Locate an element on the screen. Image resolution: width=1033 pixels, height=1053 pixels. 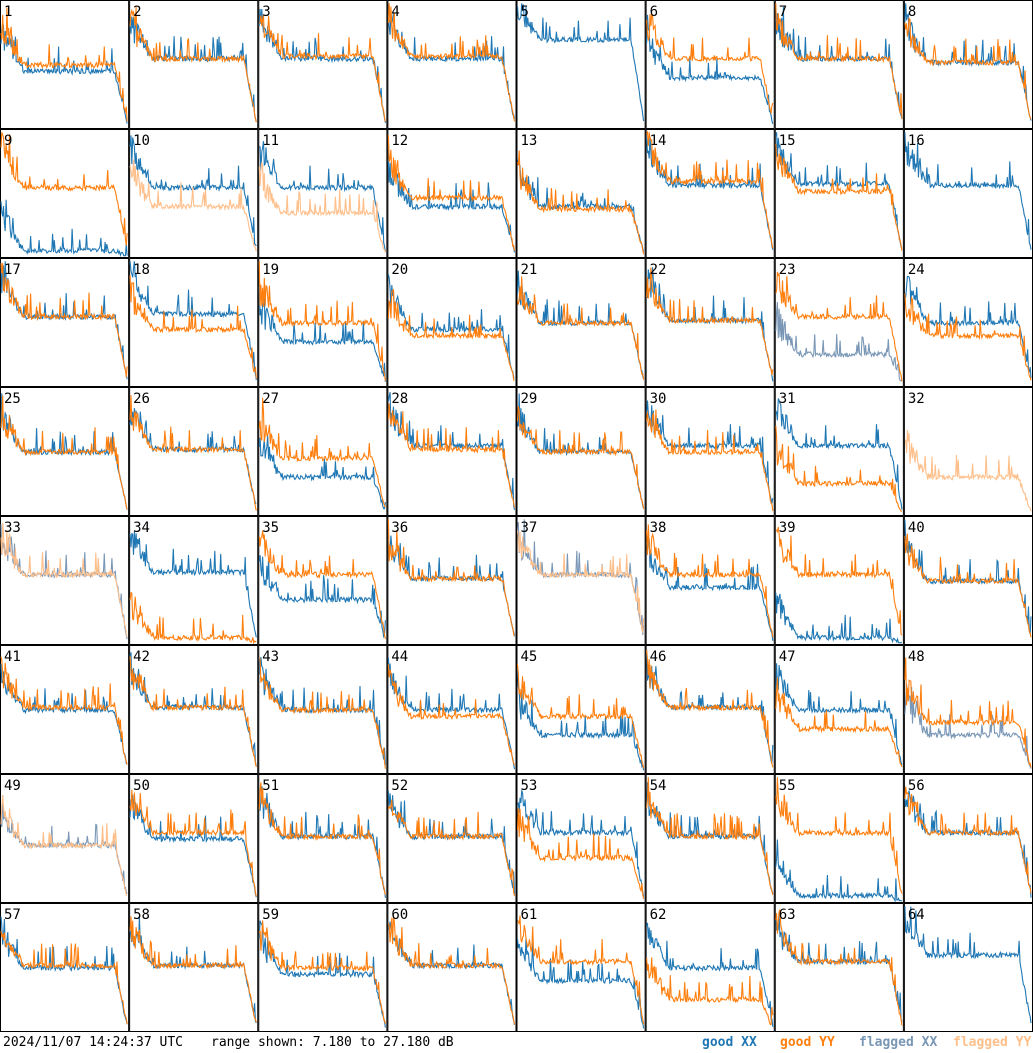
panel-label: 29 is located at coordinates (529, 399).